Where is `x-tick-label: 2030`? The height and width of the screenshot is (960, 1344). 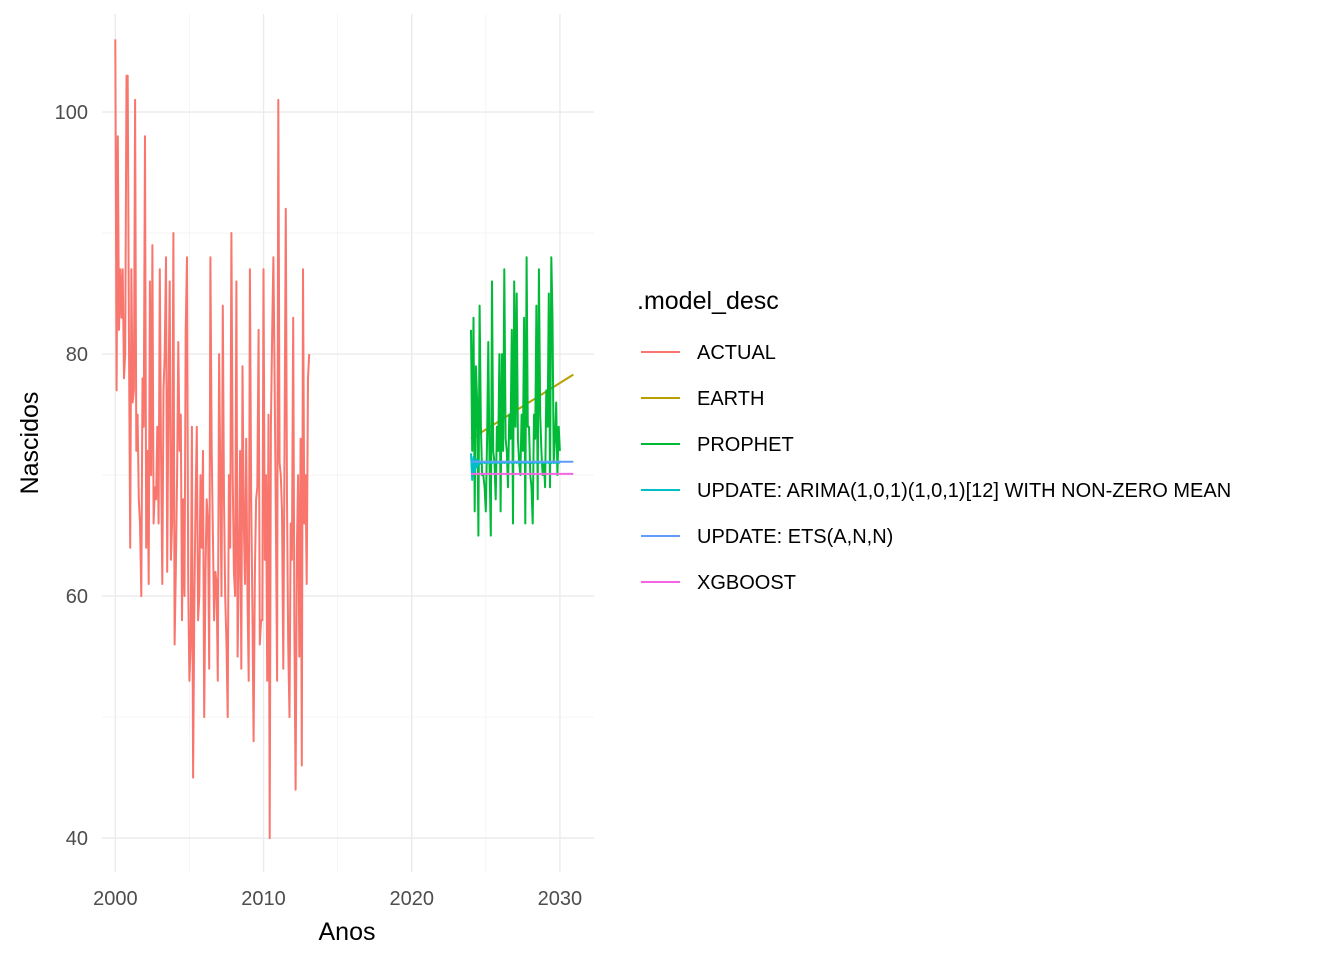
x-tick-label: 2030 is located at coordinates (560, 899).